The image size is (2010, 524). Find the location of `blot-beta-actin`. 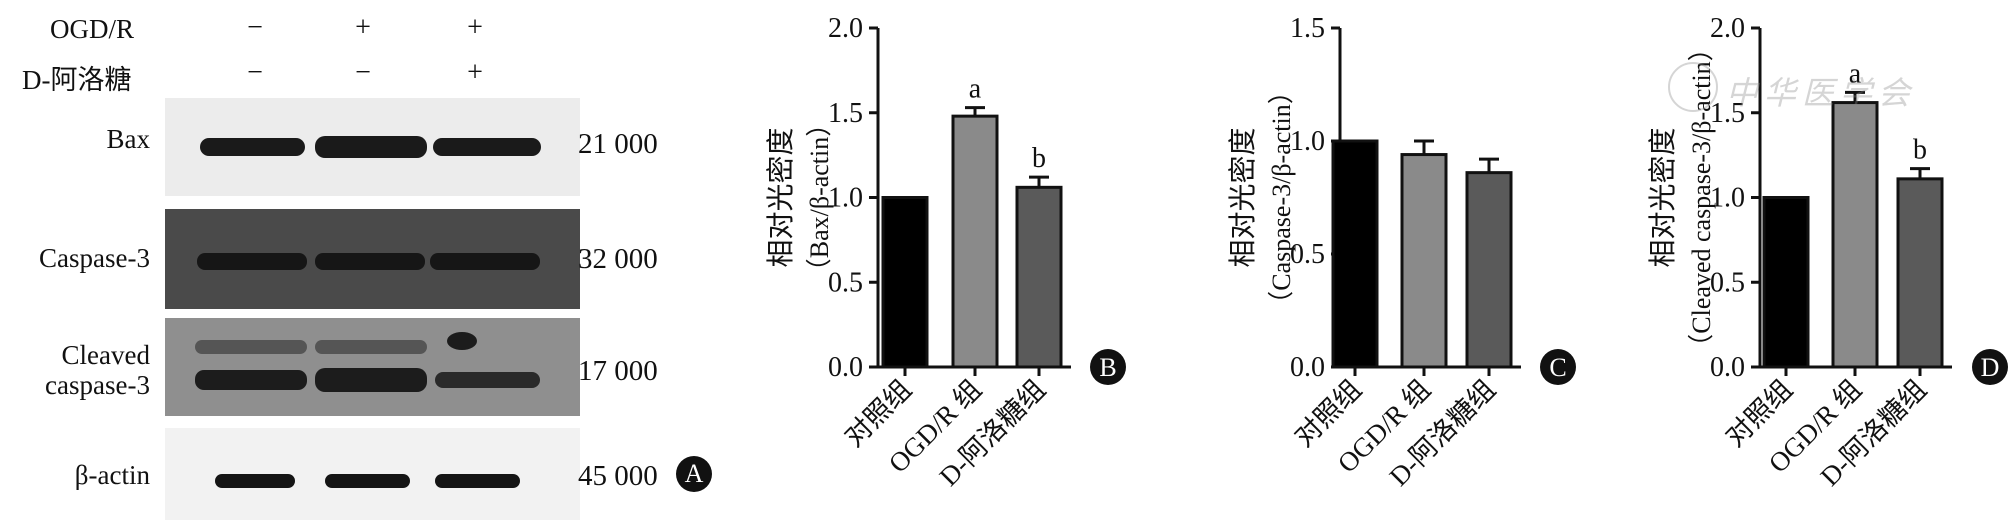

blot-beta-actin is located at coordinates (372, 474).